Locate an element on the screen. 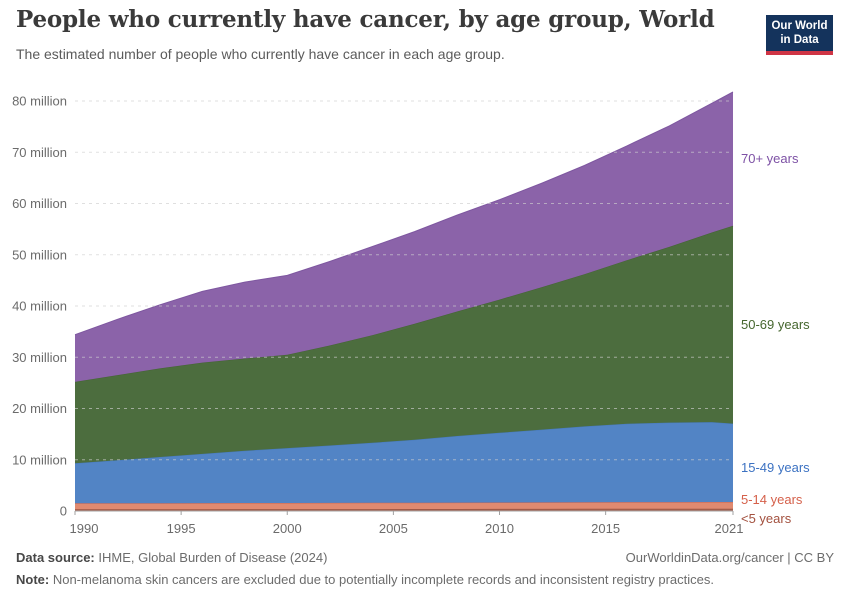  y-tick-label: 10 million is located at coordinates (39, 459).